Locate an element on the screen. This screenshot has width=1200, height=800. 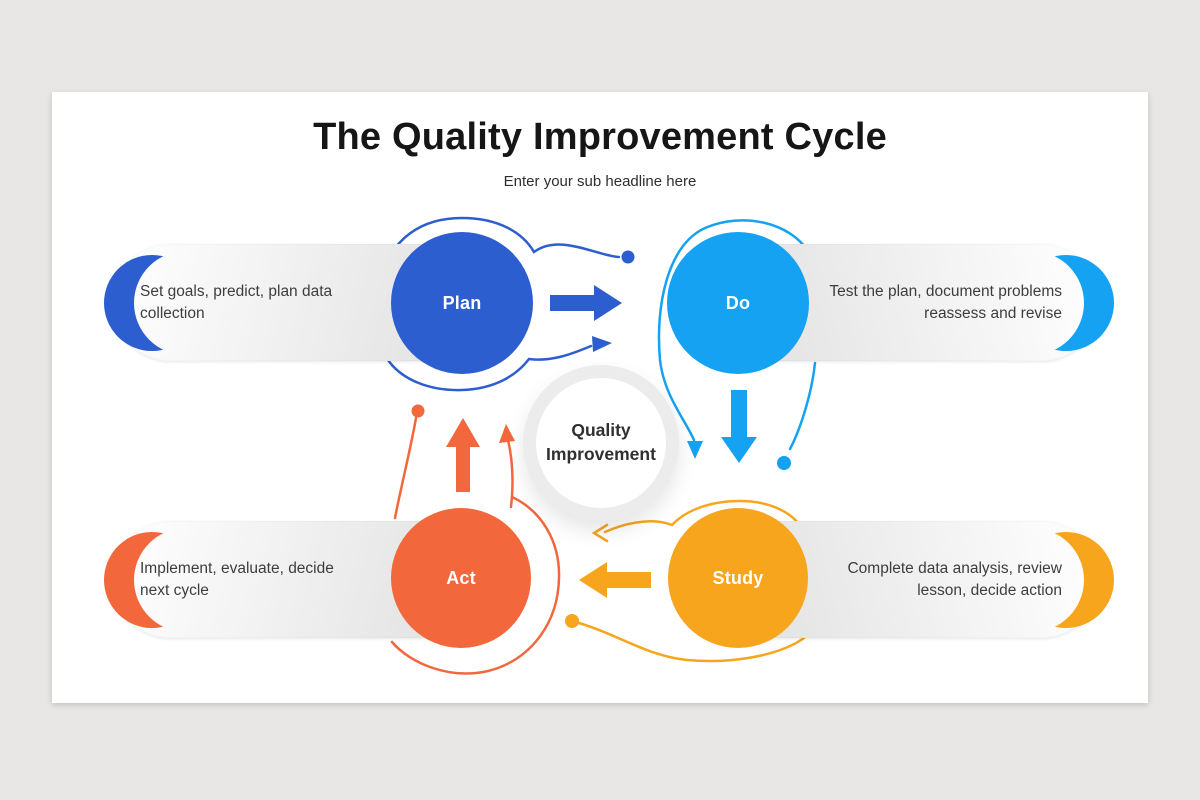
plan-circle: Plan is located at coordinates (462, 303).